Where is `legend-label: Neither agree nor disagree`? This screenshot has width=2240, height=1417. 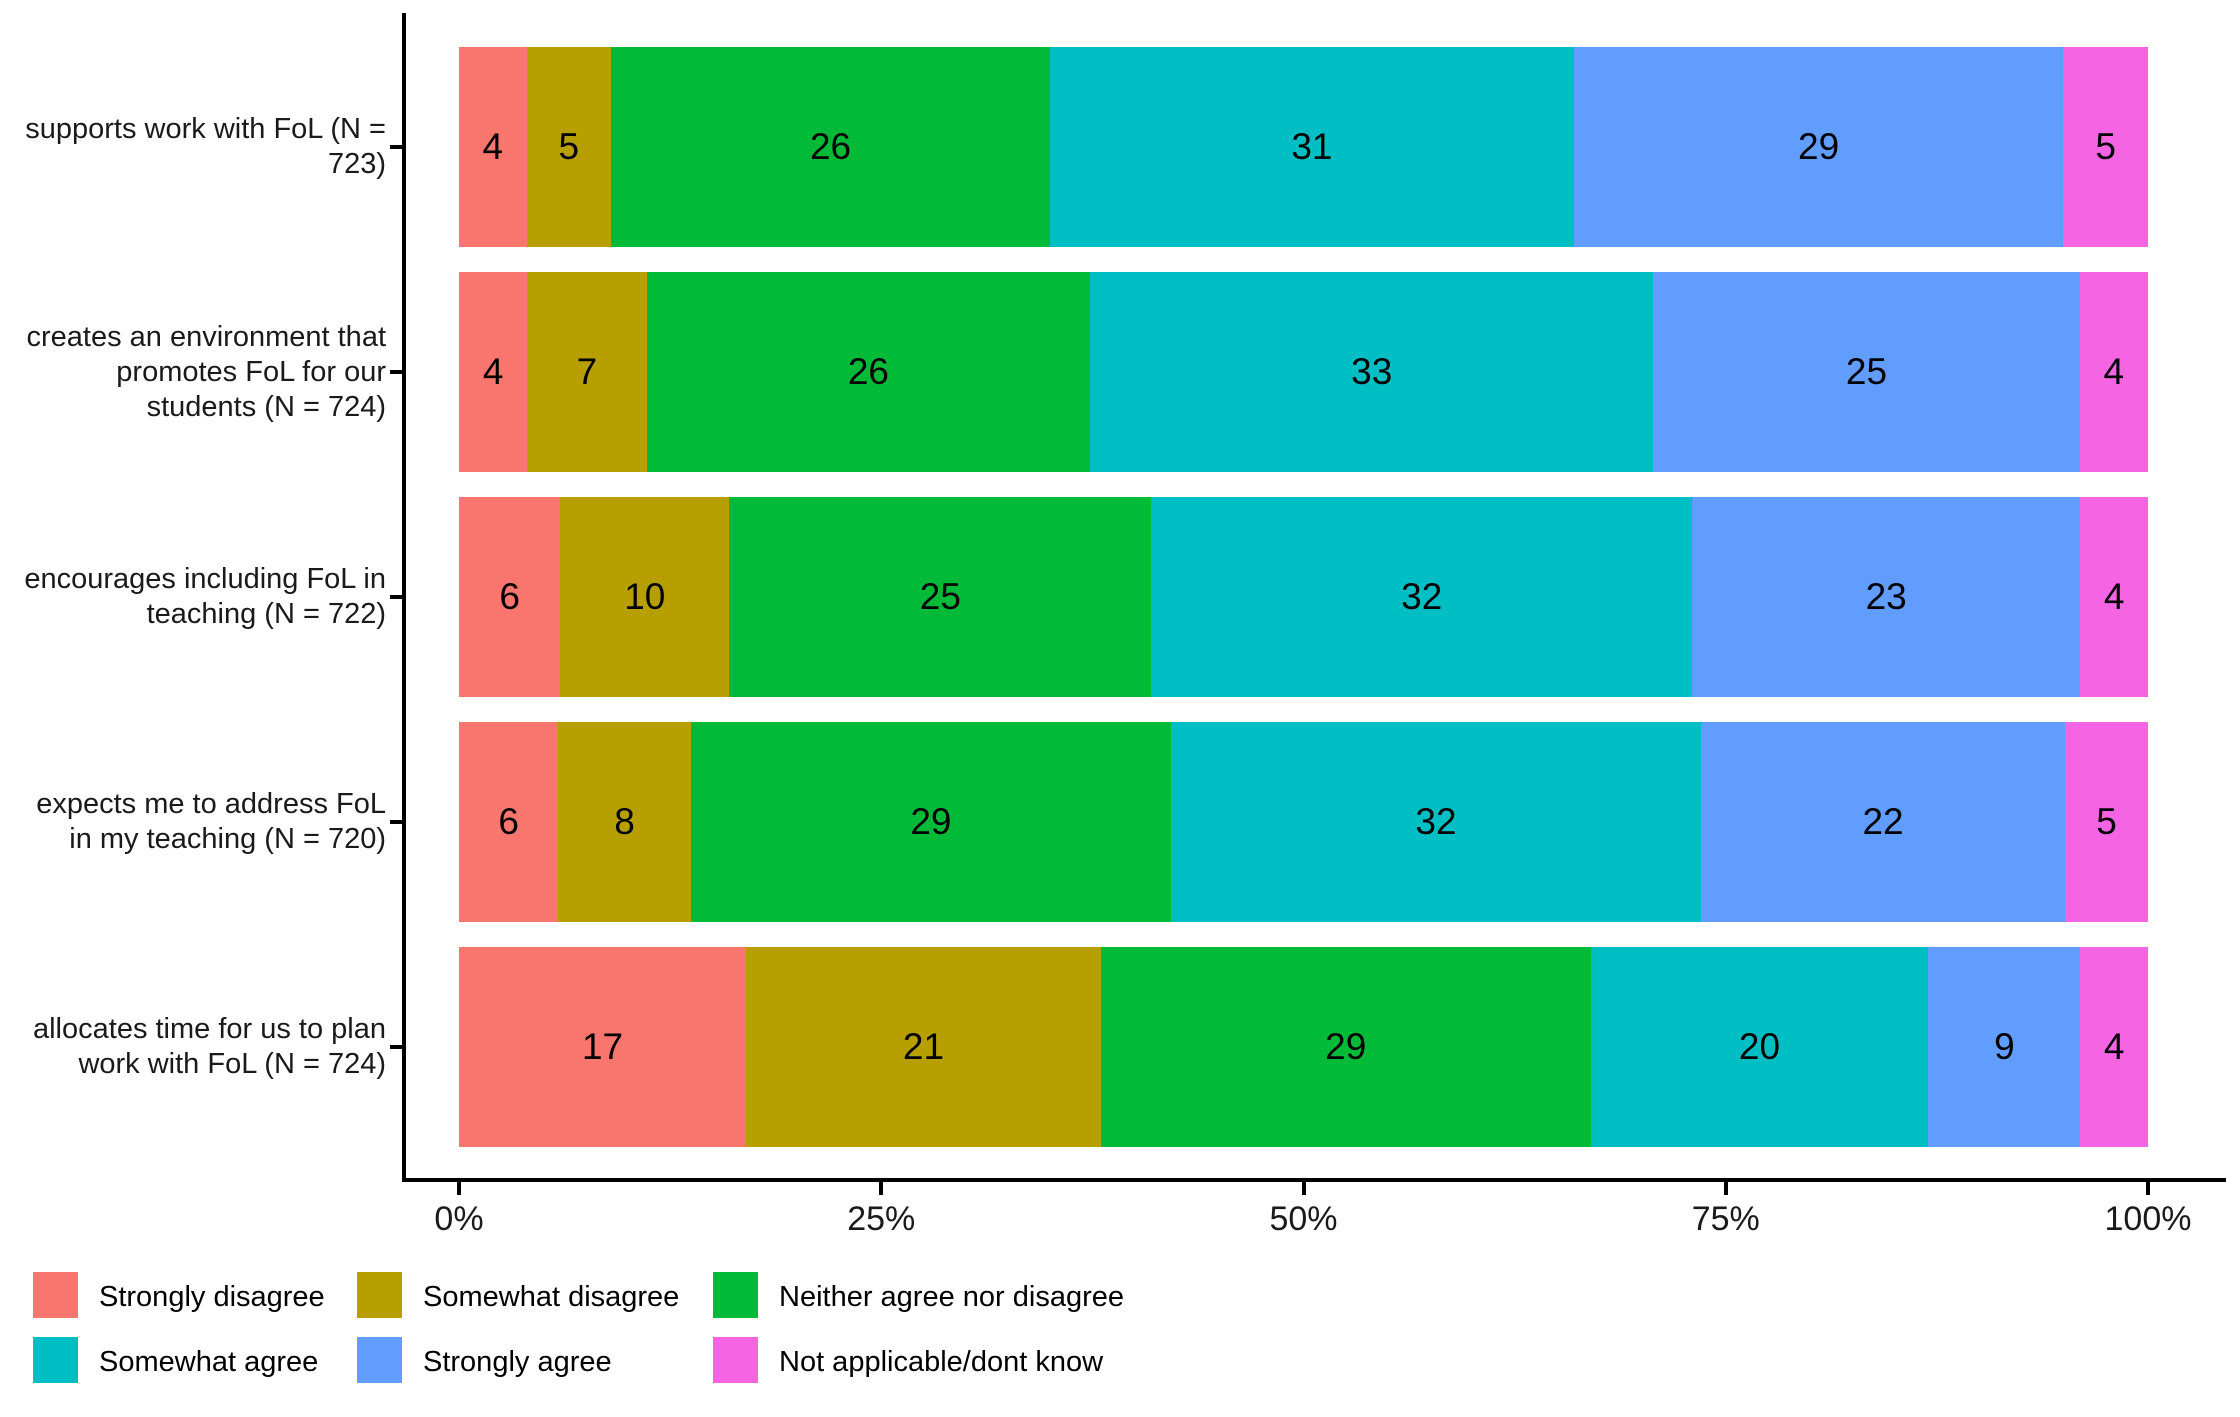
legend-label: Neither agree nor disagree is located at coordinates (951, 1297).